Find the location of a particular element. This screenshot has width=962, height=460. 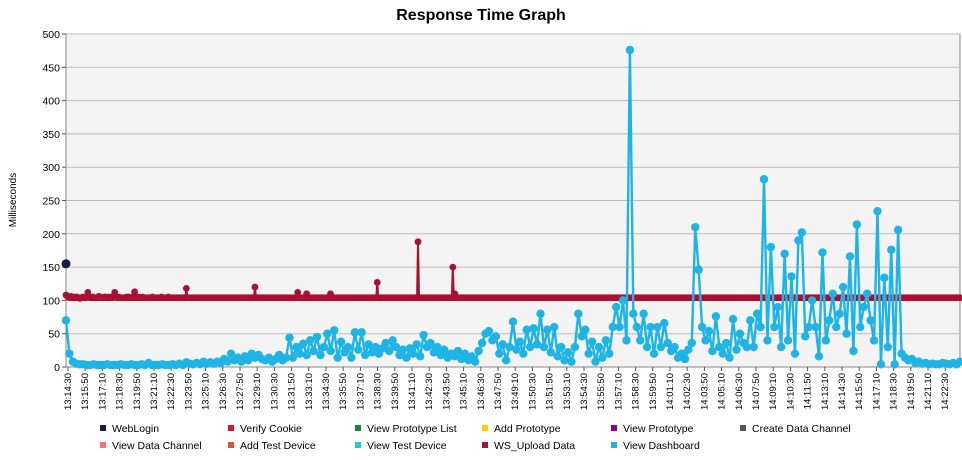

legend-item: Verify Cookie is located at coordinates (265, 429).